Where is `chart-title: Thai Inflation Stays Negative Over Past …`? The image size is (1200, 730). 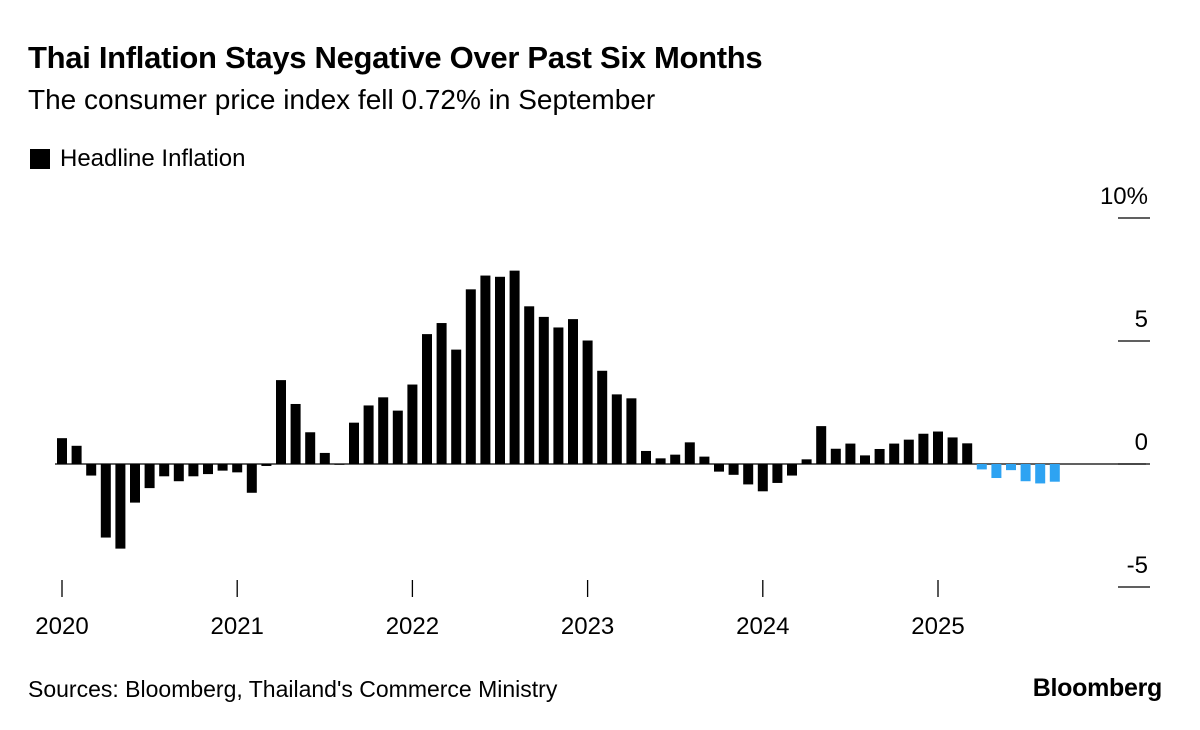
chart-title: Thai Inflation Stays Negative Over Past … is located at coordinates (395, 57).